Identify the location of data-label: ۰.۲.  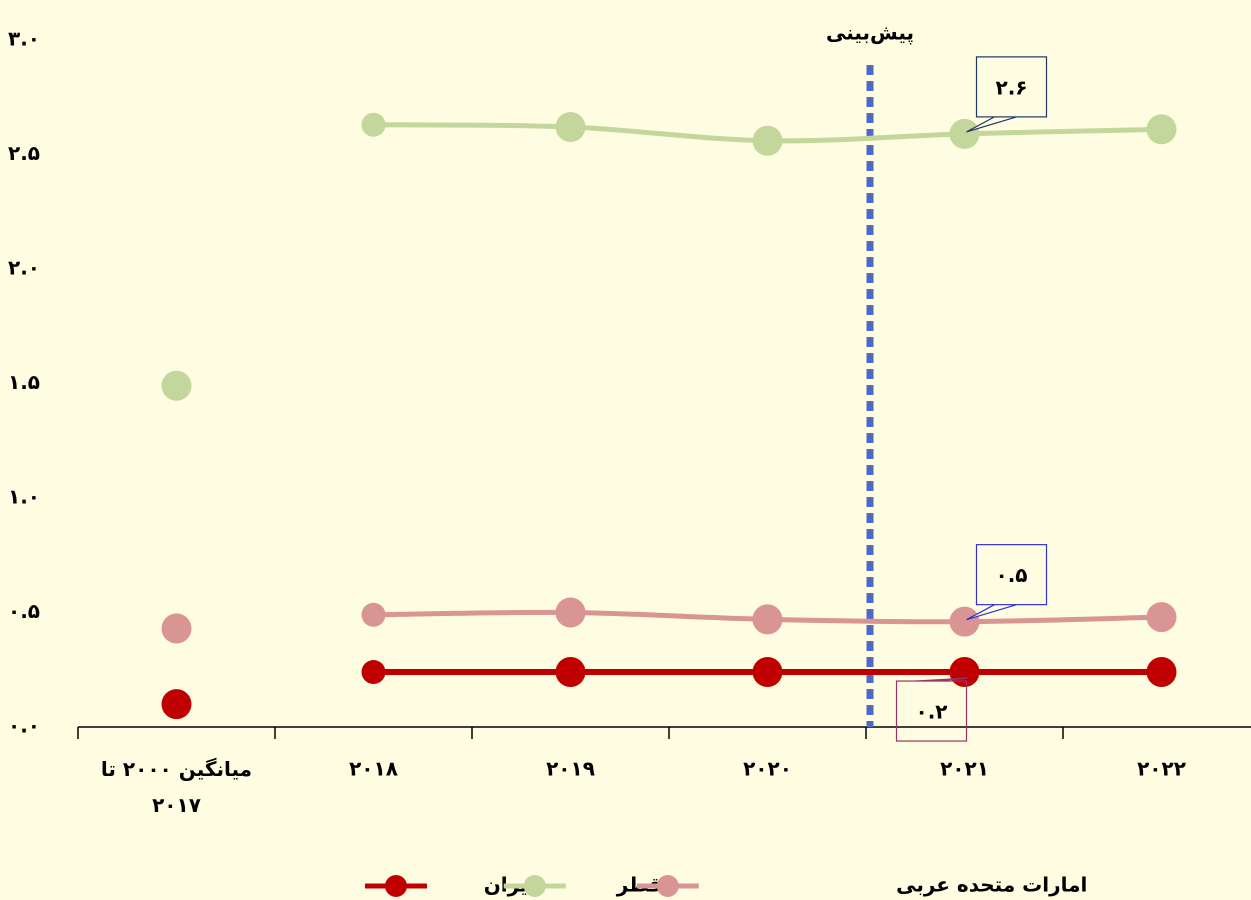
(931, 712).